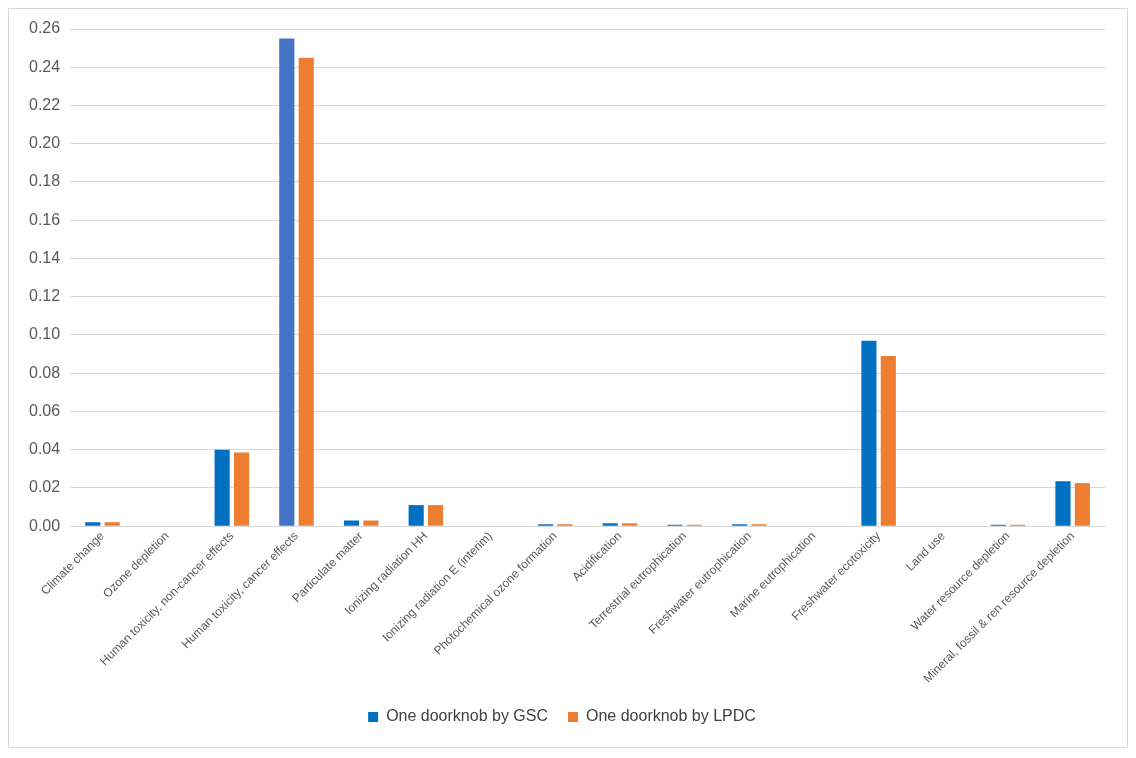 The image size is (1136, 758). Describe the element at coordinates (45, 525) in the screenshot. I see `y-tick-label: 0.00` at that location.